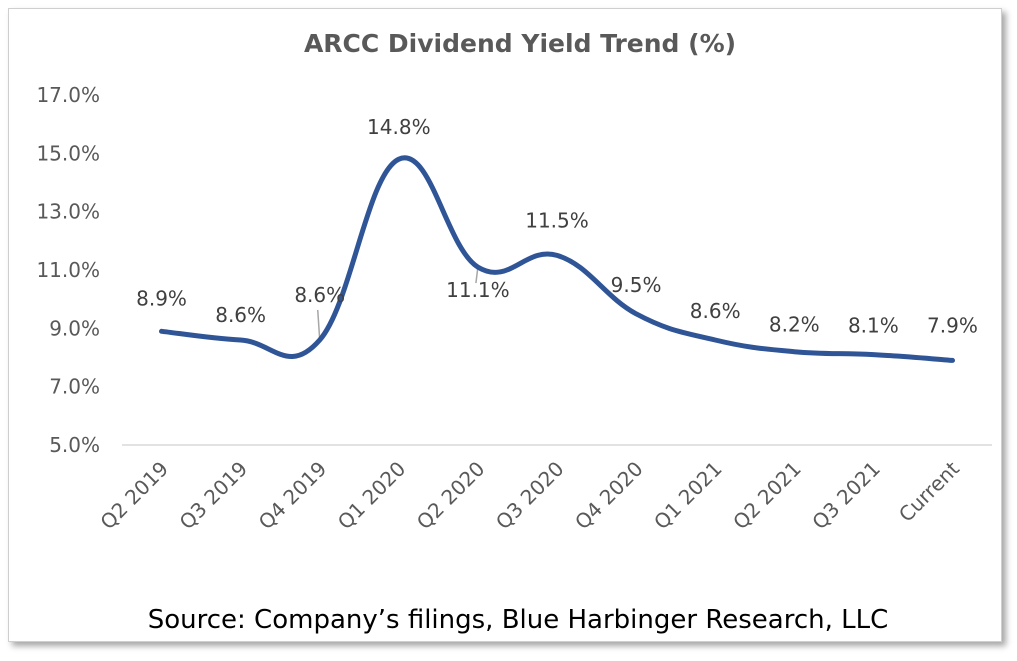 The height and width of the screenshot is (661, 1017). I want to click on x-tick-label: Q4 2019, so click(293, 496).